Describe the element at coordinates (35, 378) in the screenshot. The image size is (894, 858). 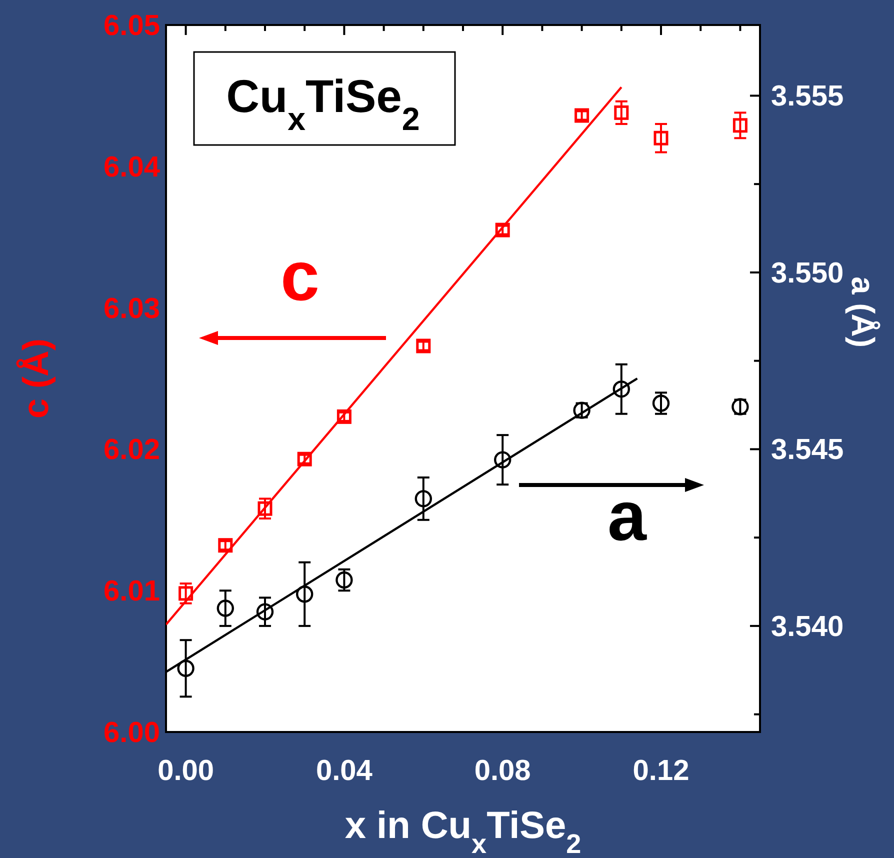
I see `y-axis-title: c (Å)` at that location.